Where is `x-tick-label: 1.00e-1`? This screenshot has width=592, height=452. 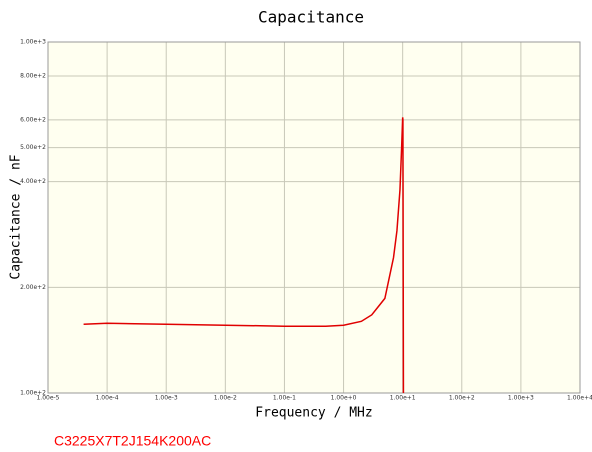
x-tick-label: 1.00e-1 is located at coordinates (284, 398).